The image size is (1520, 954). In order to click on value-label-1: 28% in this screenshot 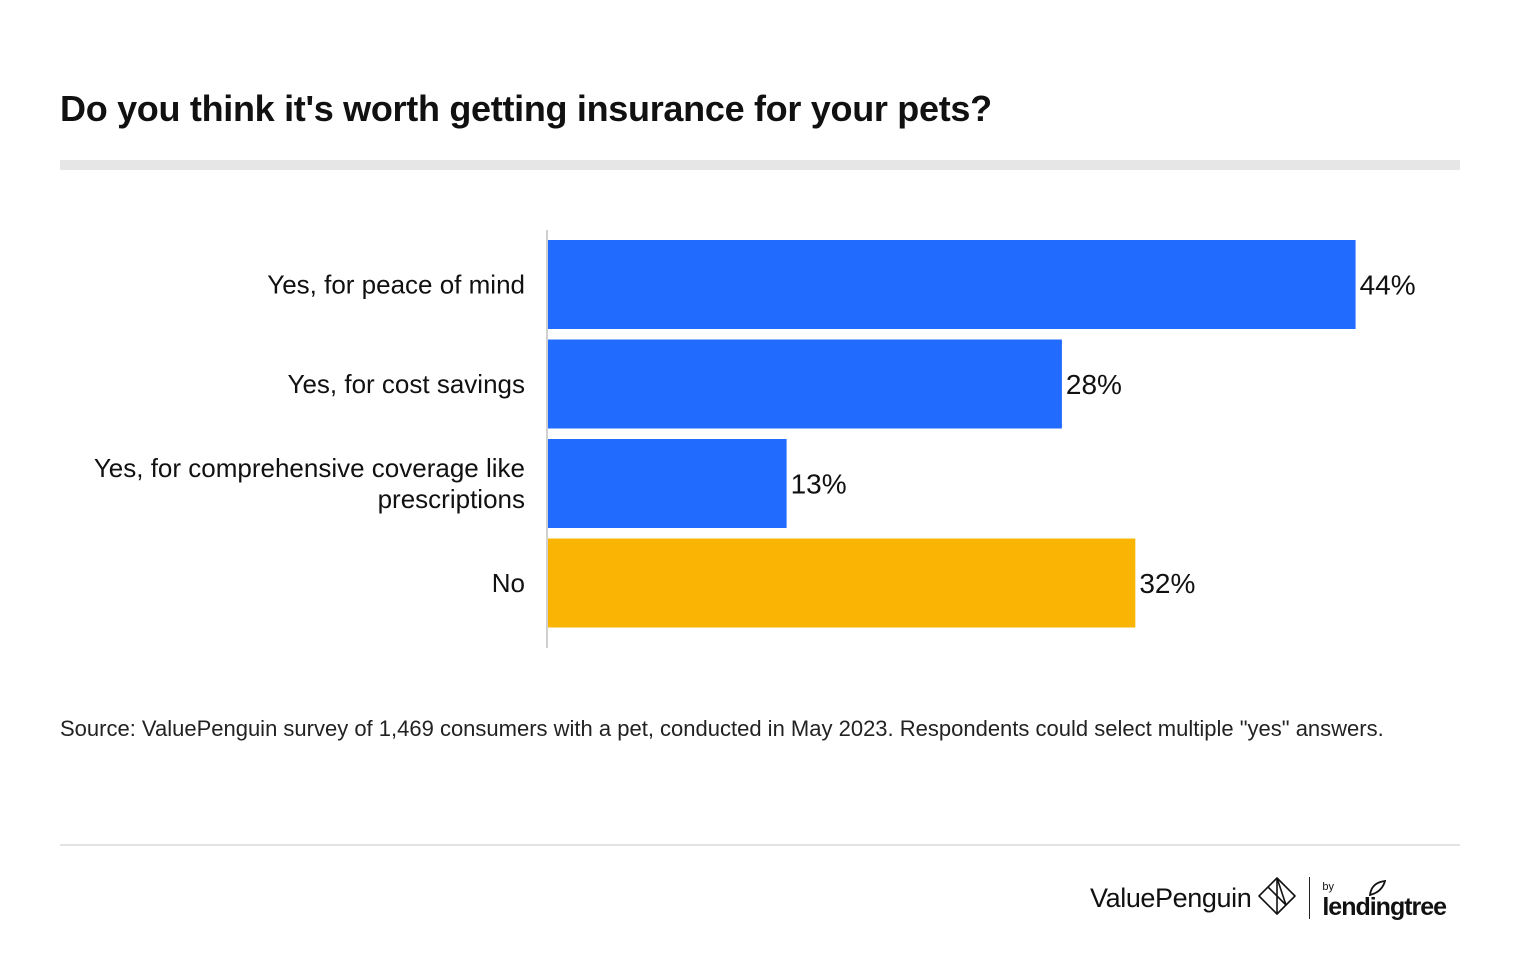, I will do `click(1094, 384)`.